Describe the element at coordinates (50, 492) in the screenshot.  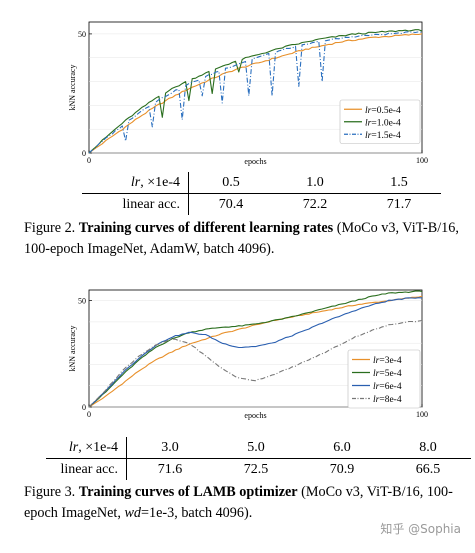
I see `caption-prefix: Figure 3.` at that location.